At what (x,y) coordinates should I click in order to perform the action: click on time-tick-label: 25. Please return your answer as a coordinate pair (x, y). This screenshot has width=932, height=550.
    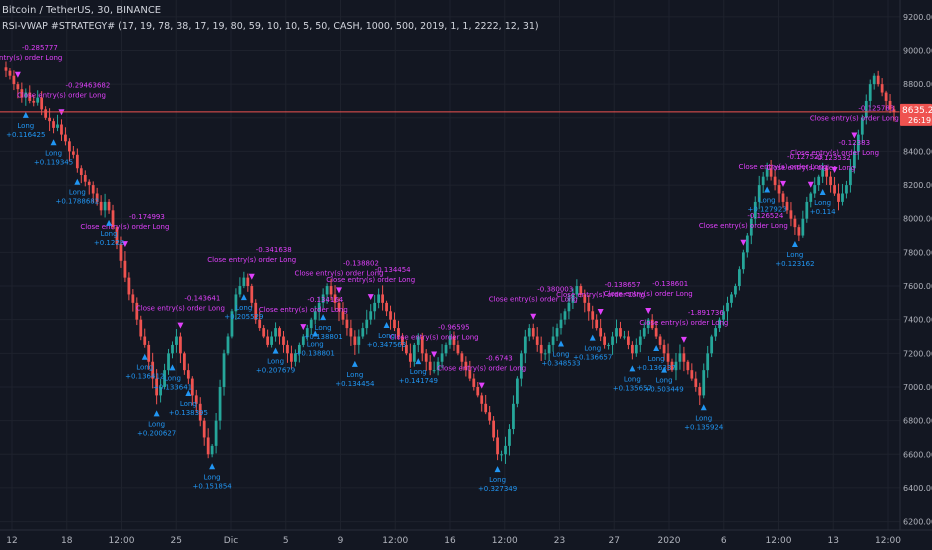
    Looking at the image, I should click on (176, 541).